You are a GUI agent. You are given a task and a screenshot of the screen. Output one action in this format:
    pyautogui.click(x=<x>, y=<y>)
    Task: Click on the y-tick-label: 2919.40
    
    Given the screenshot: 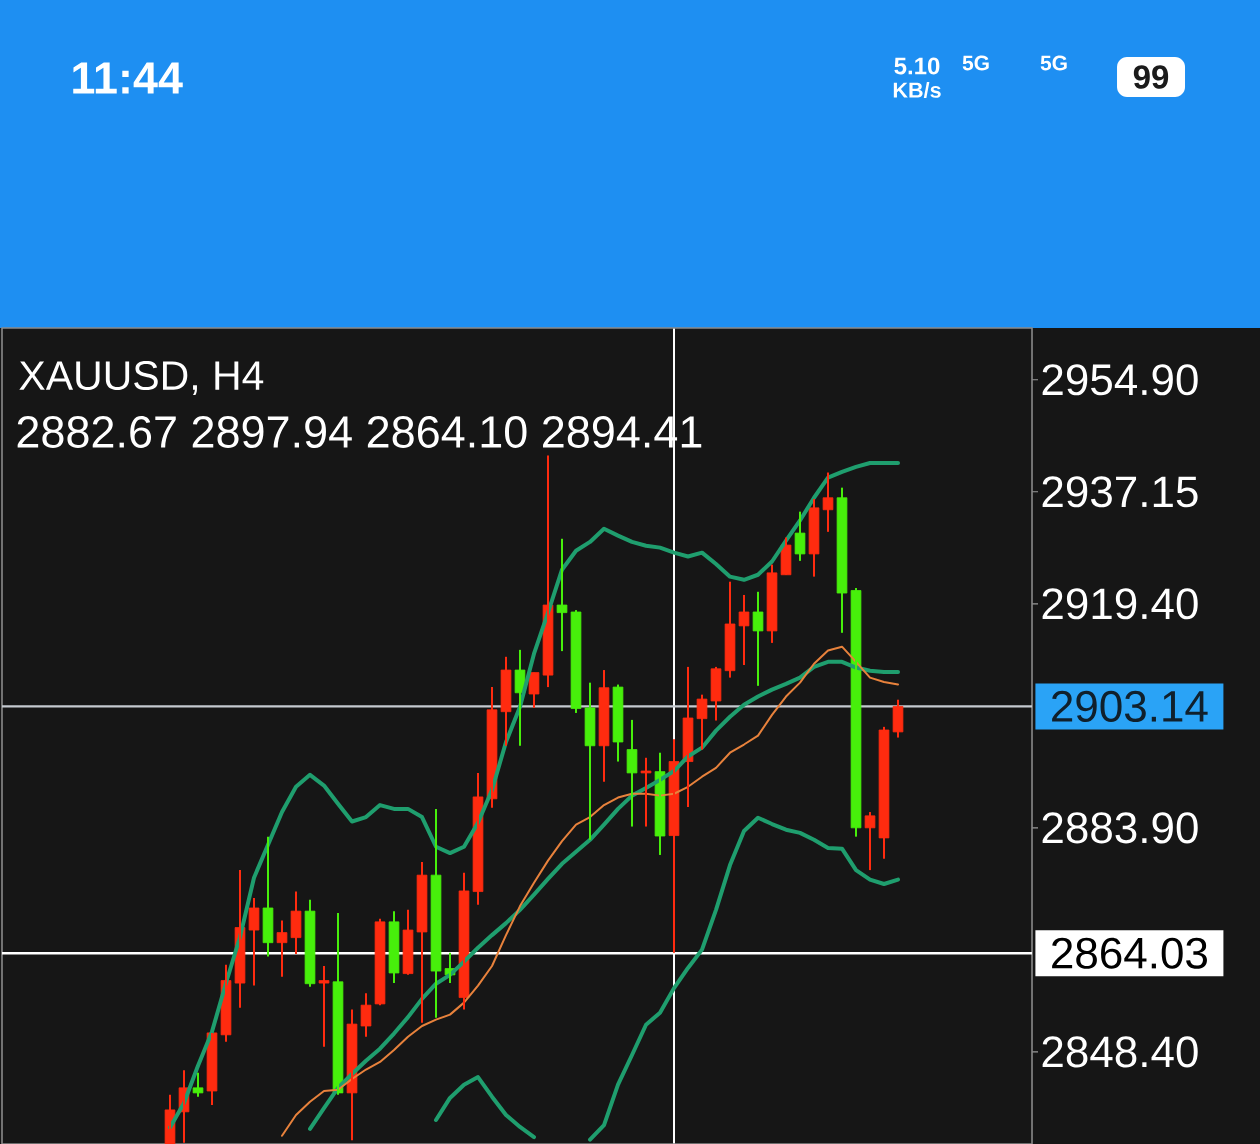 What is the action you would take?
    pyautogui.click(x=1120, y=604)
    